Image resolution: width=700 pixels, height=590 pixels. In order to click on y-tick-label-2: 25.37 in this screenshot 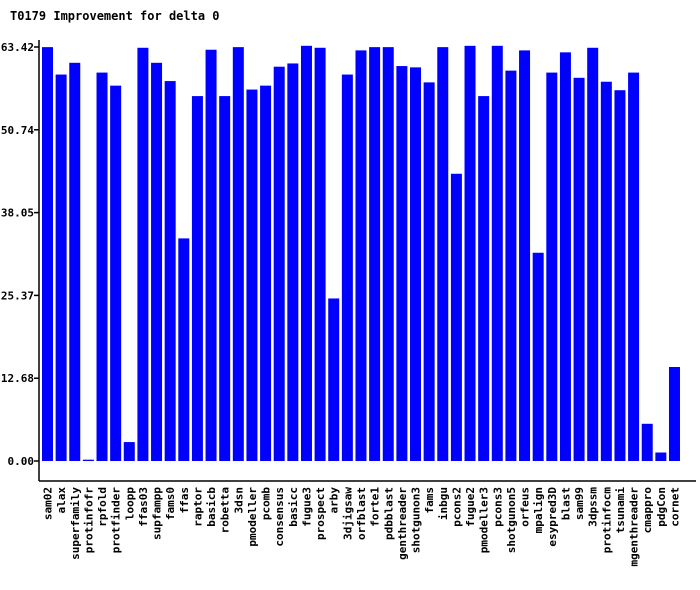, I will do `click(17, 295)`.